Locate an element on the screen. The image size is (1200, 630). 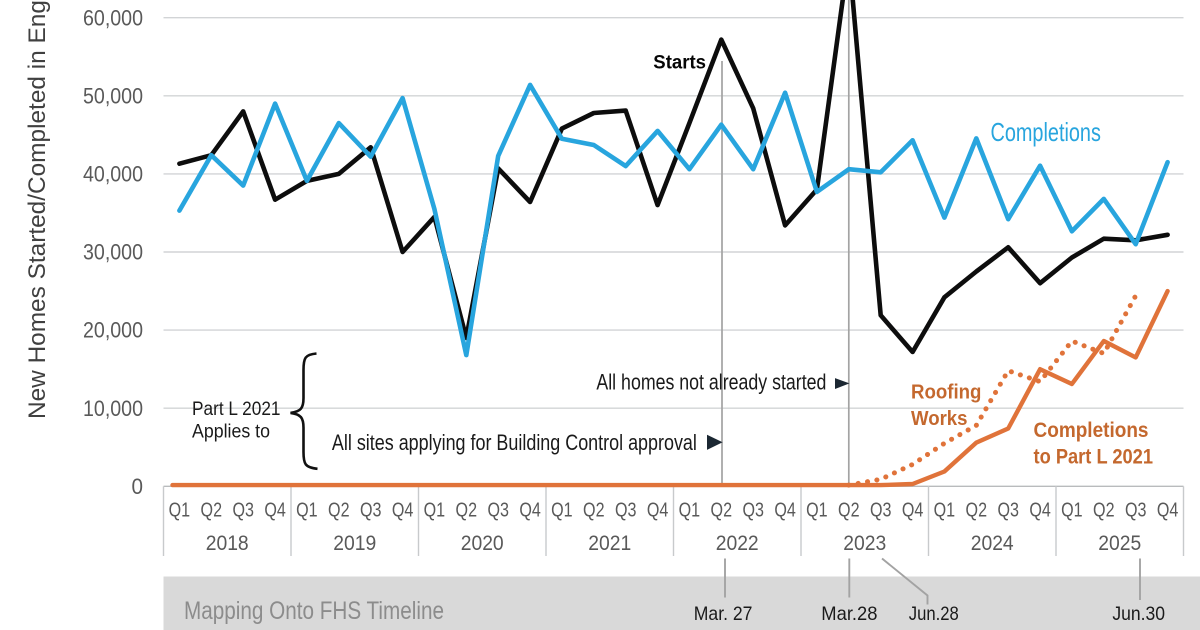
svg-text: Jun.30 is located at coordinates (1138, 614).